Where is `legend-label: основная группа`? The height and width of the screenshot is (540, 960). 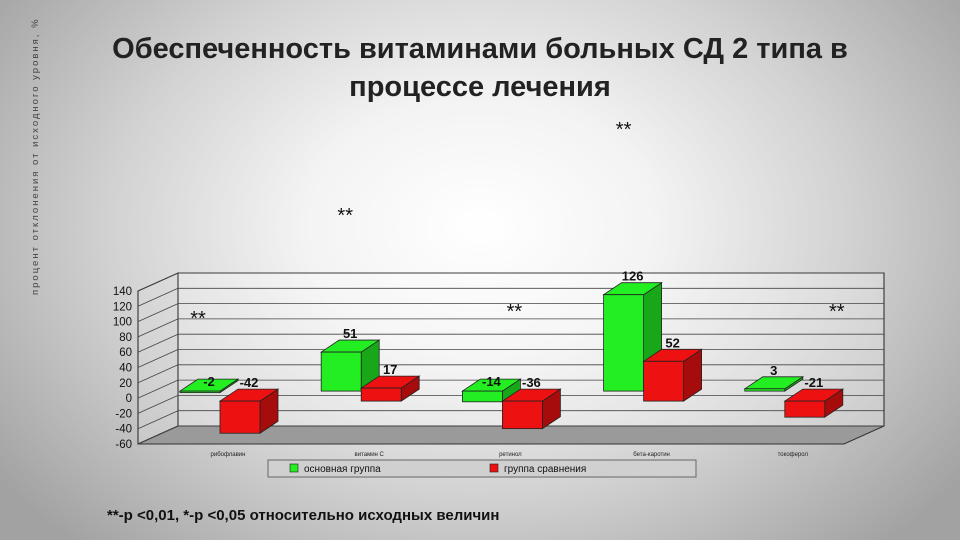
legend-label: основная группа is located at coordinates (342, 469).